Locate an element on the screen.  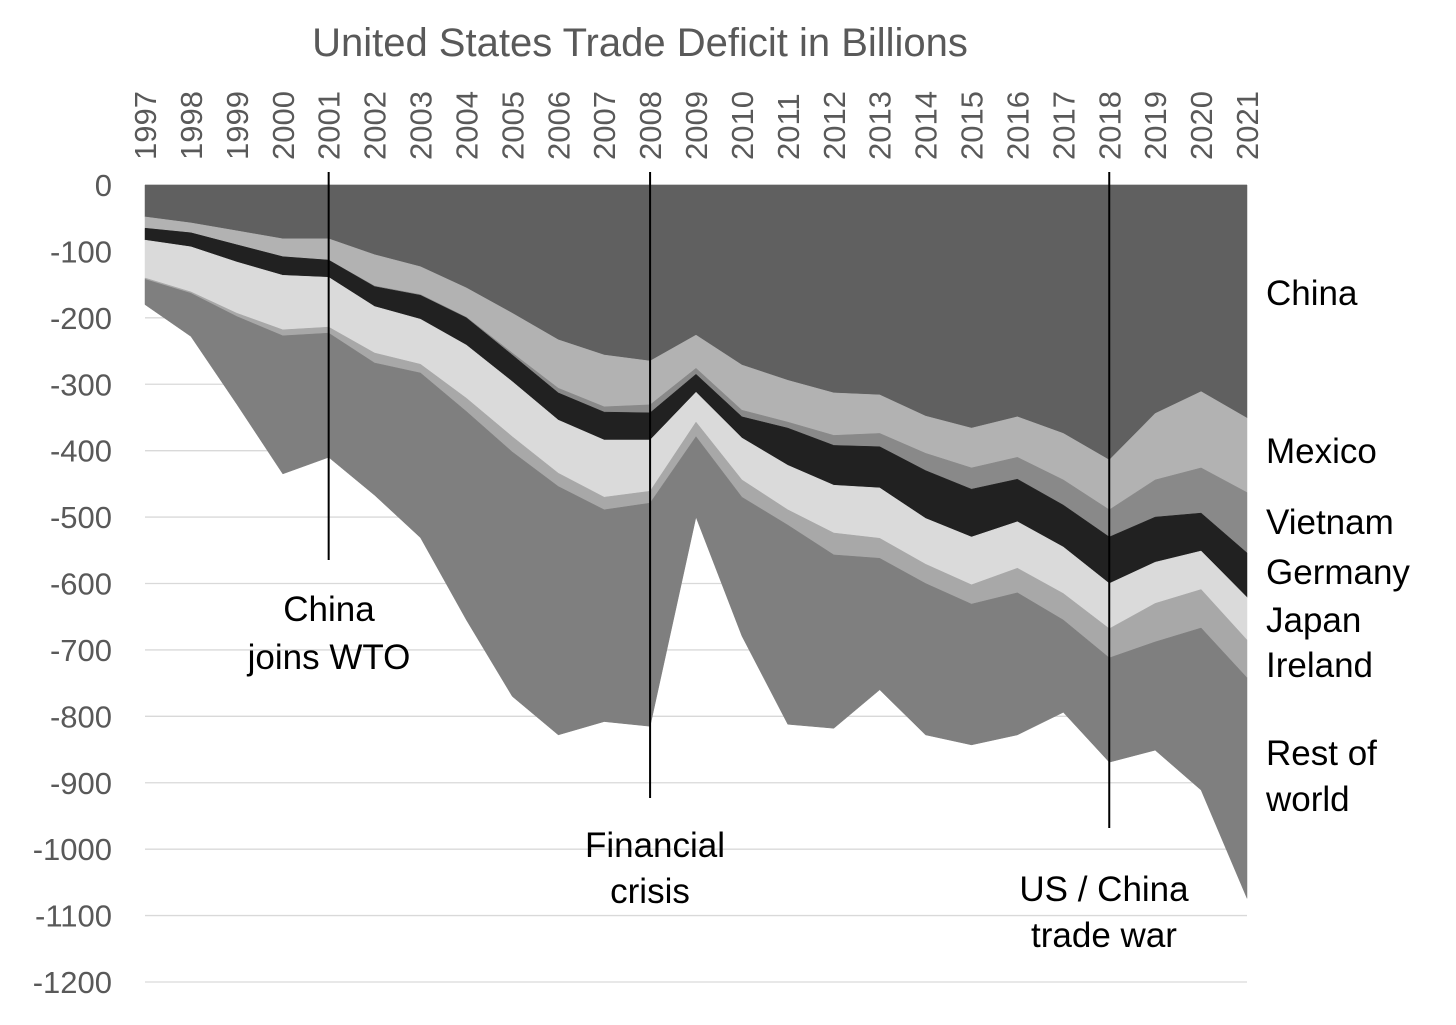
x-tick-label: 1998 is located at coordinates (191, 125).